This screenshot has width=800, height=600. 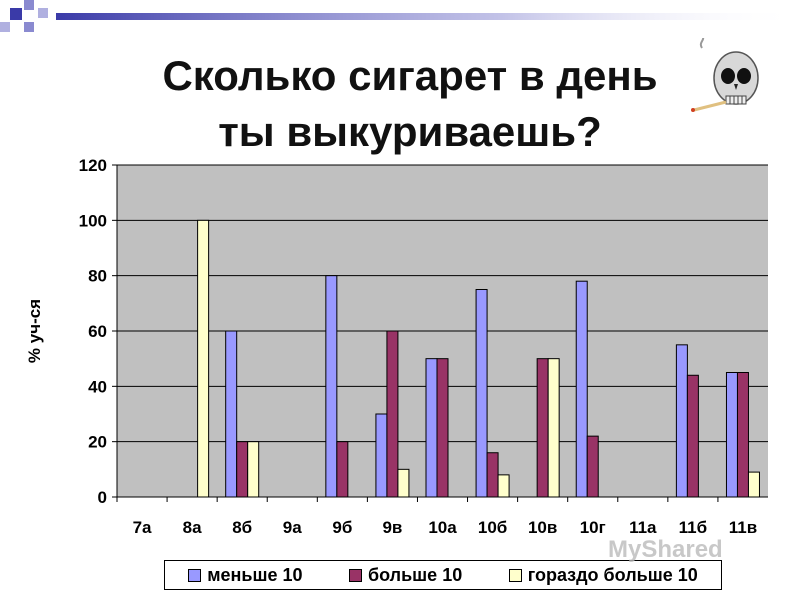 I want to click on legend-item-series-3: гораздо больше 10, so click(x=603, y=575).